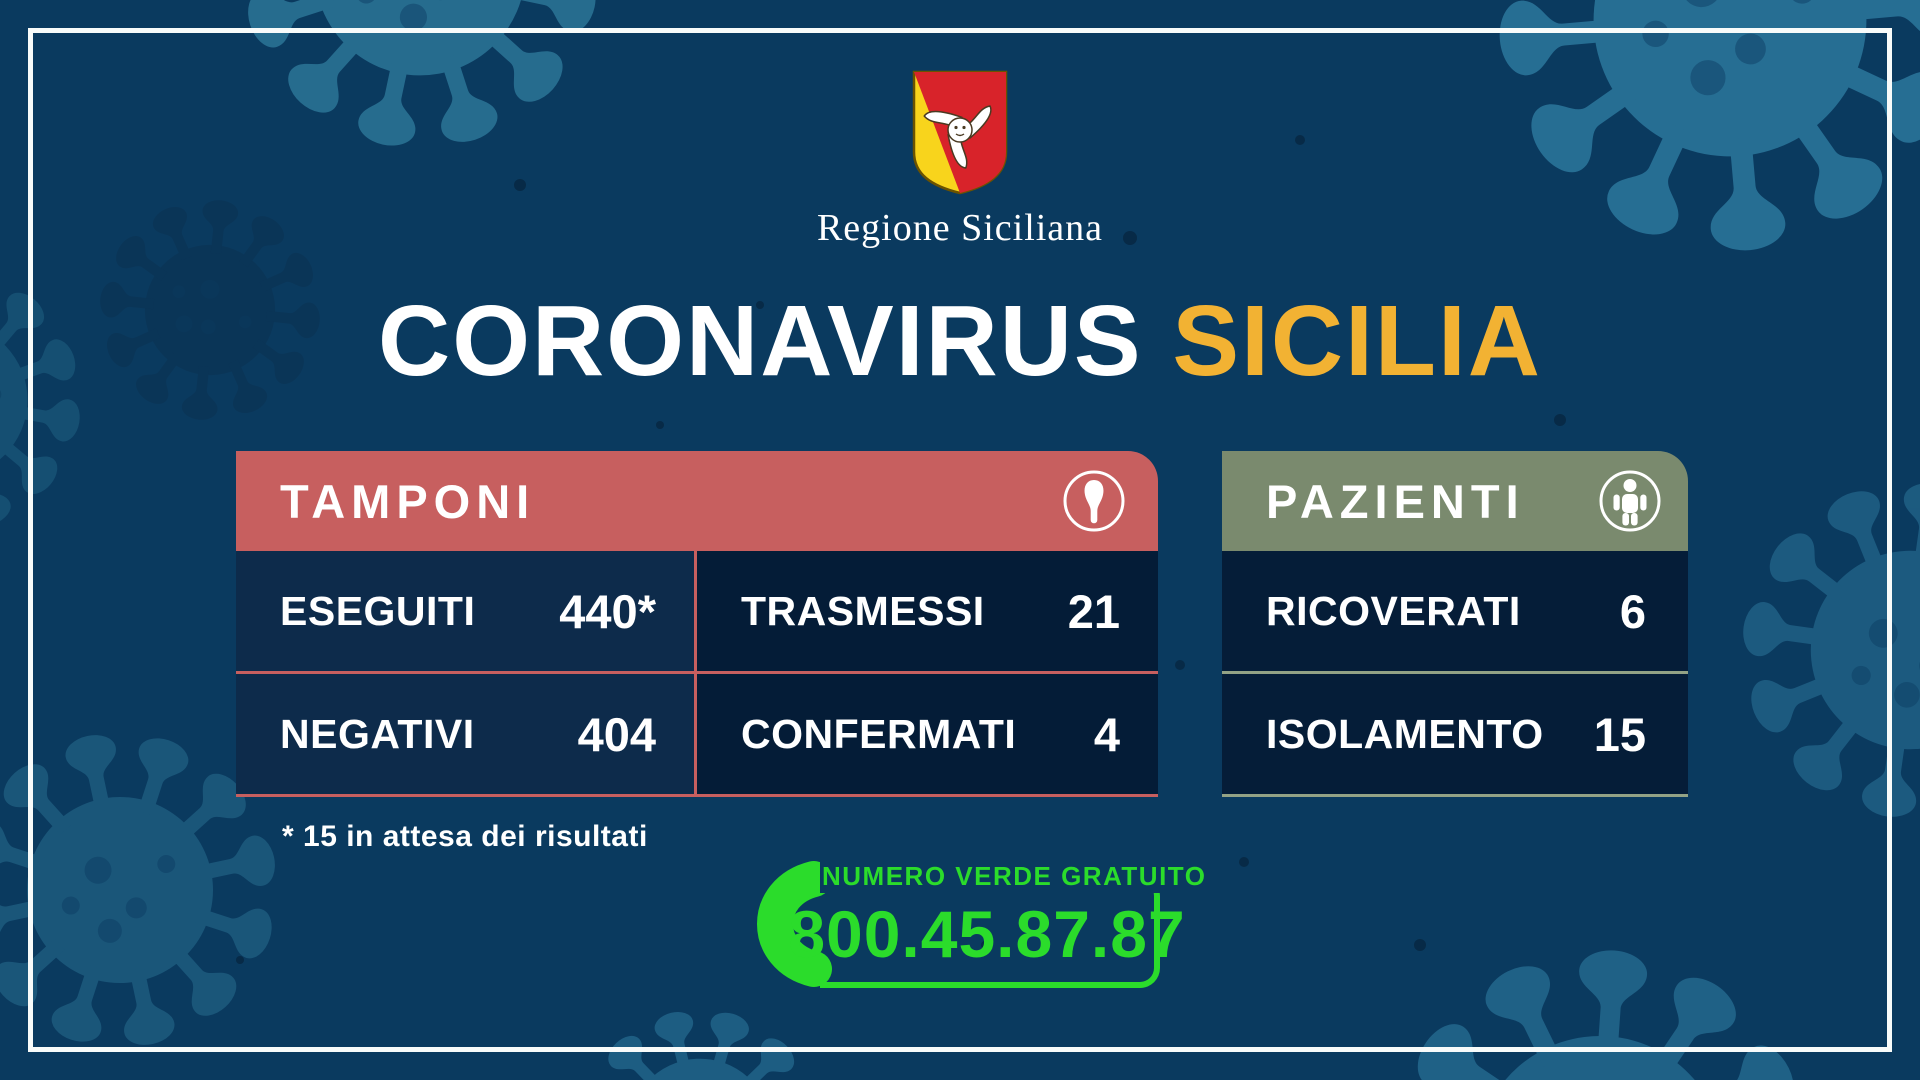 This screenshot has width=1920, height=1080. Describe the element at coordinates (1393, 610) in the screenshot. I see `cell-label: RICOVERATI` at that location.